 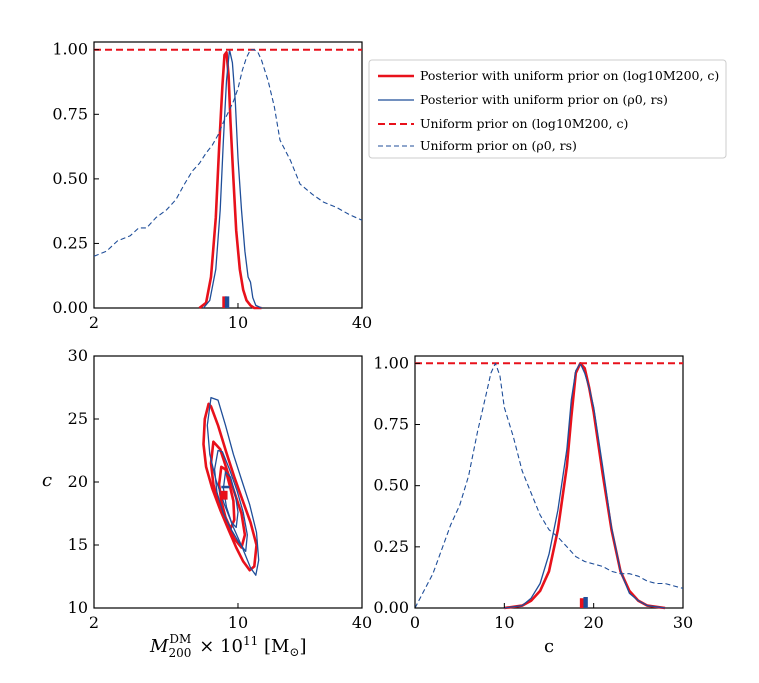 I want to click on x-tick-label: 0, so click(x=415, y=622).